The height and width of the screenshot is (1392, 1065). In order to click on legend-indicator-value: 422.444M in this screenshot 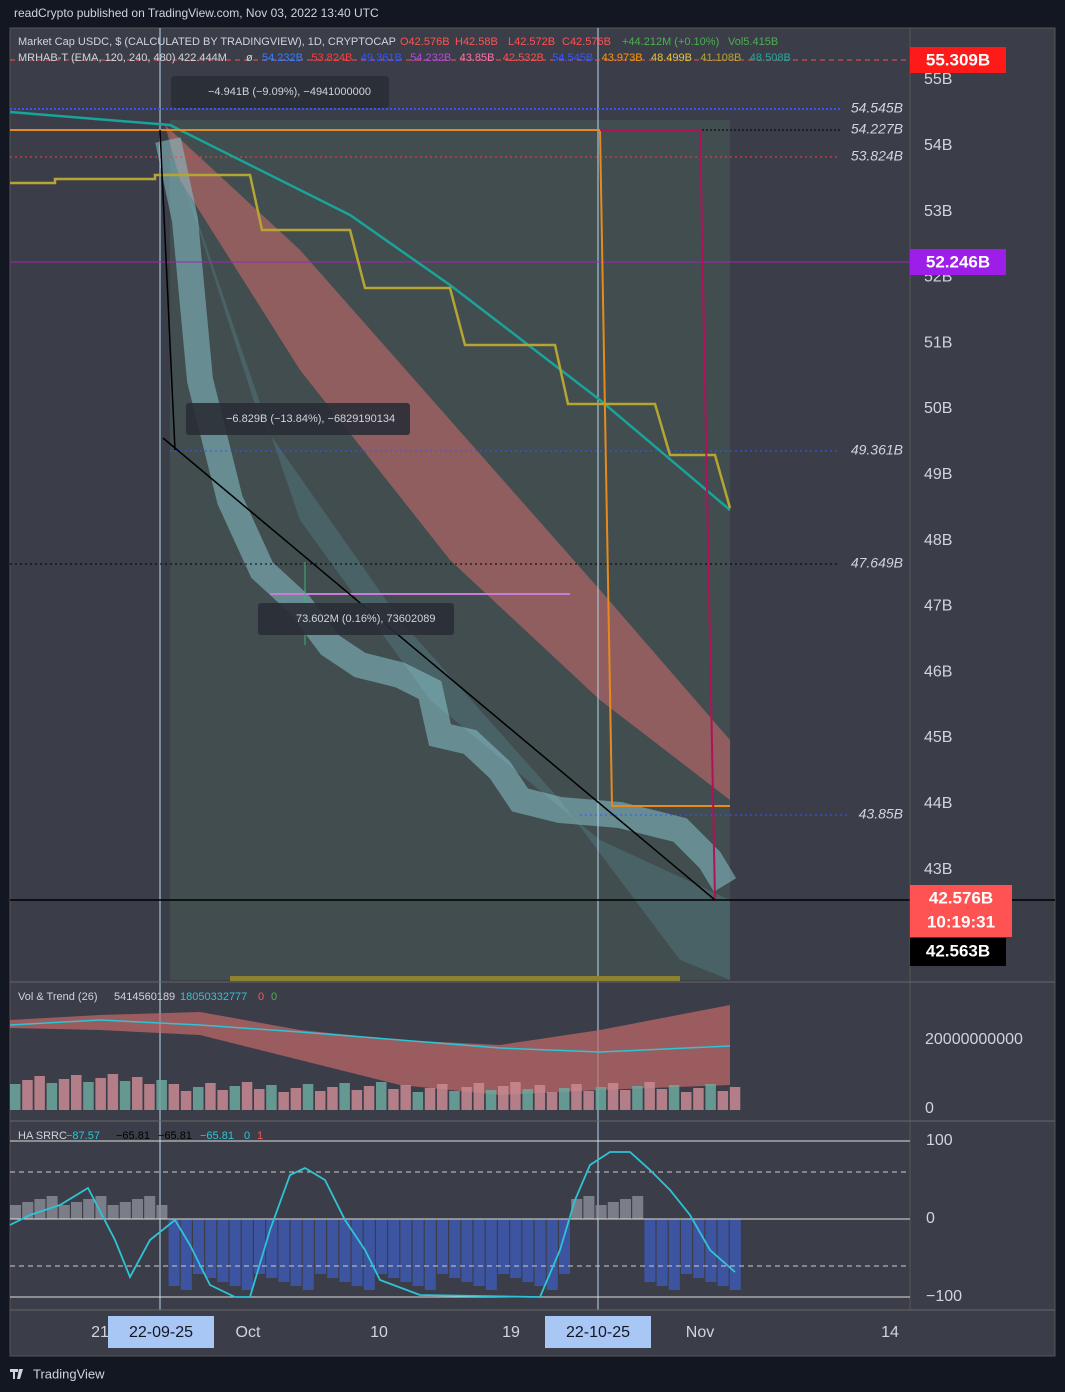, I will do `click(202, 58)`.